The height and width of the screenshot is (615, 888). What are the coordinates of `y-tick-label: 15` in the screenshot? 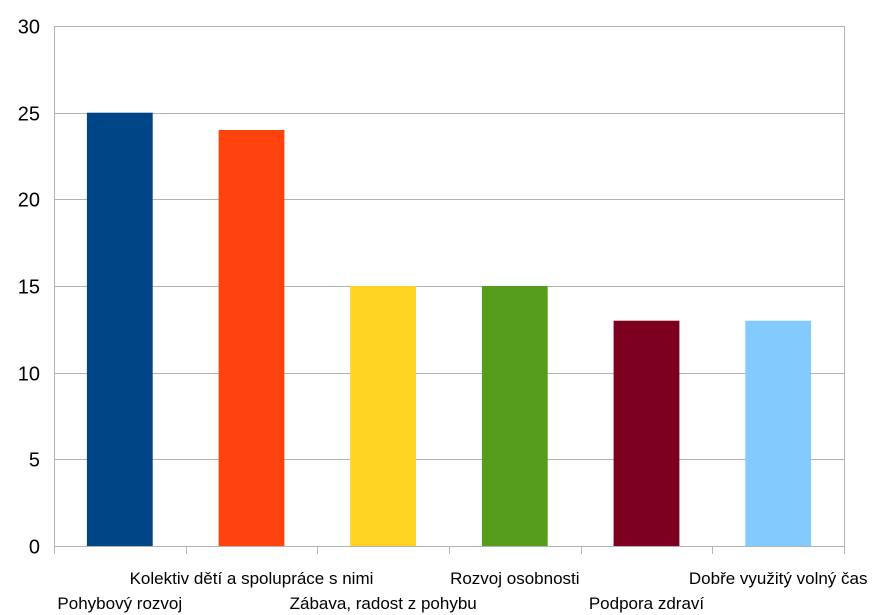 It's located at (29, 288).